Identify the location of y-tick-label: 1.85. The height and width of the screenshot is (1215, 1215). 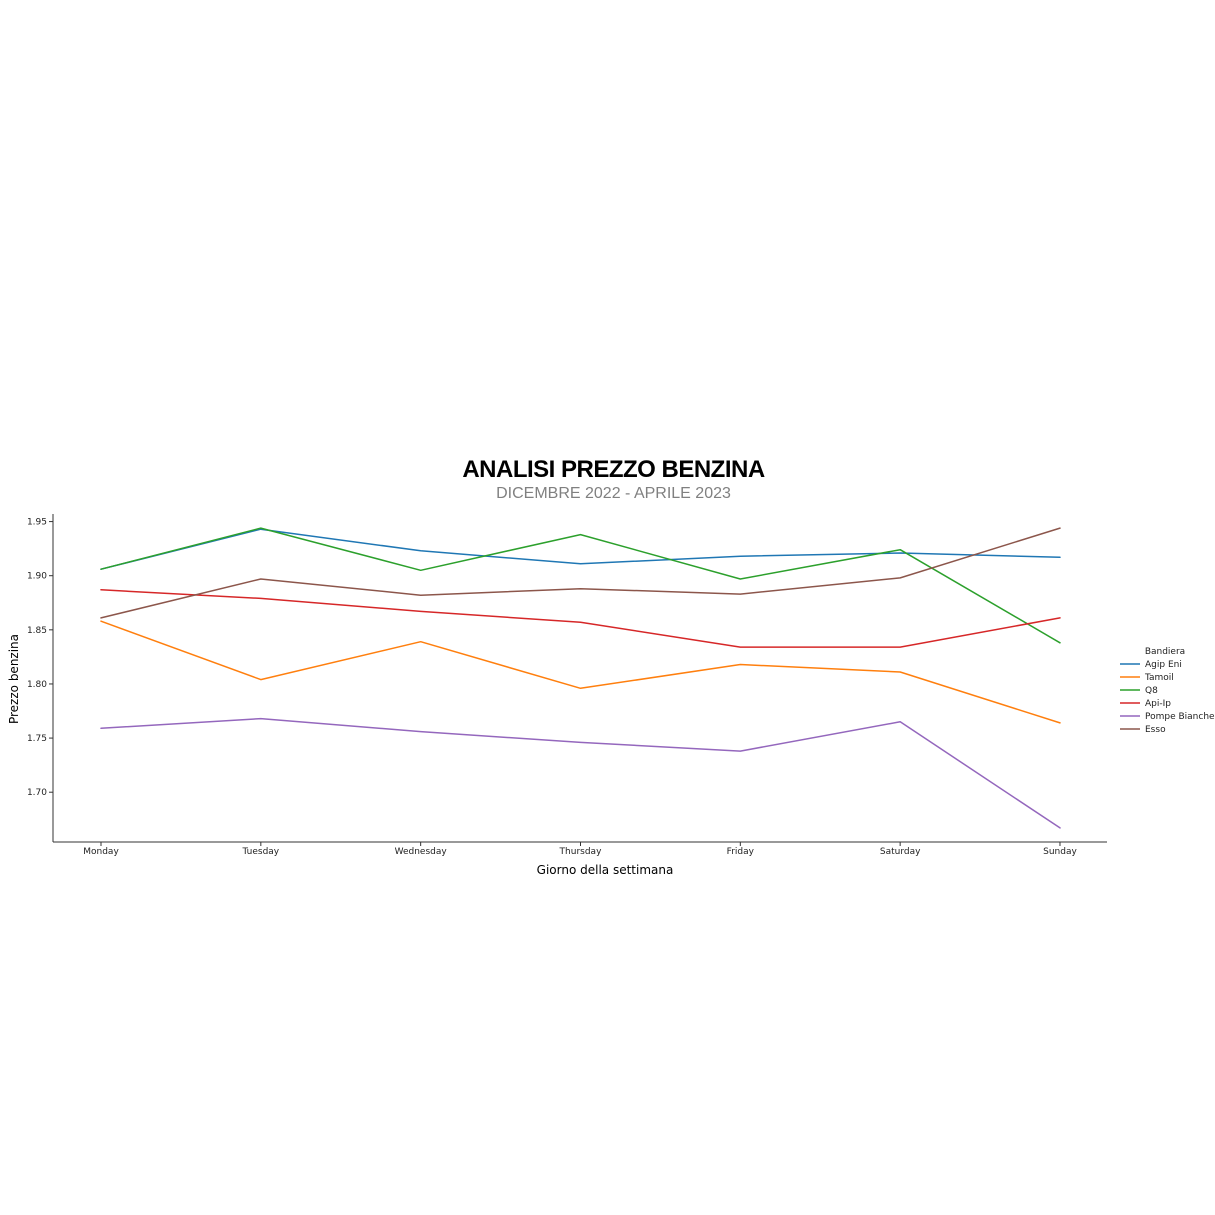
(37, 631).